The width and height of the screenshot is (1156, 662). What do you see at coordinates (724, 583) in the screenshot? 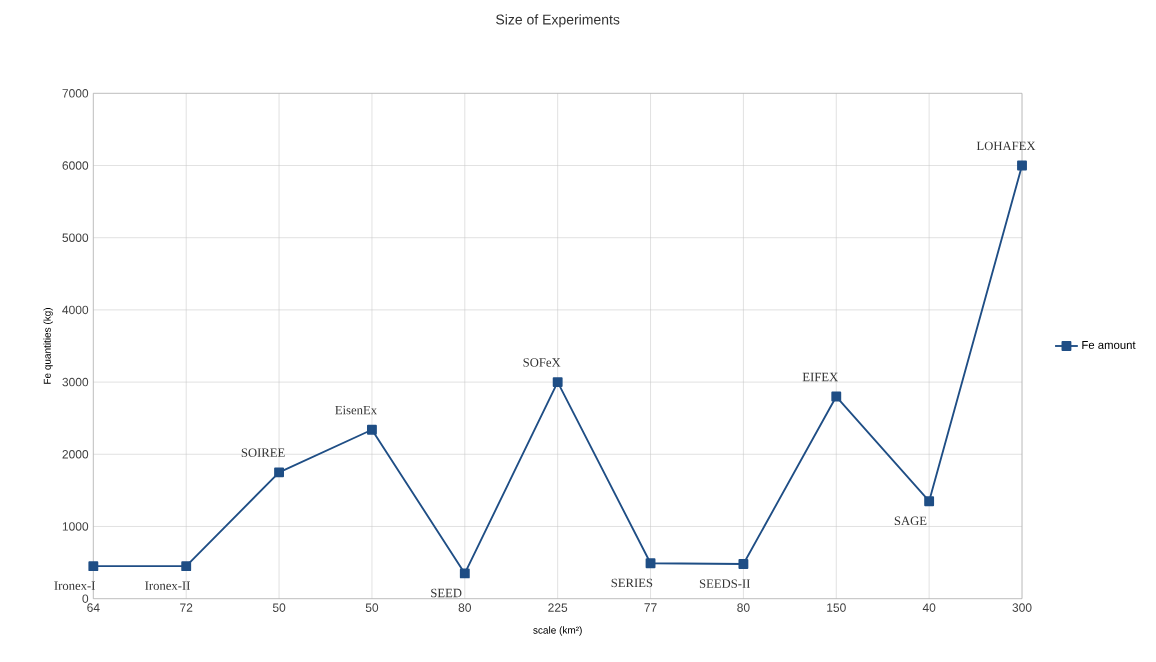
I see `annotation: SEEDS-II` at bounding box center [724, 583].